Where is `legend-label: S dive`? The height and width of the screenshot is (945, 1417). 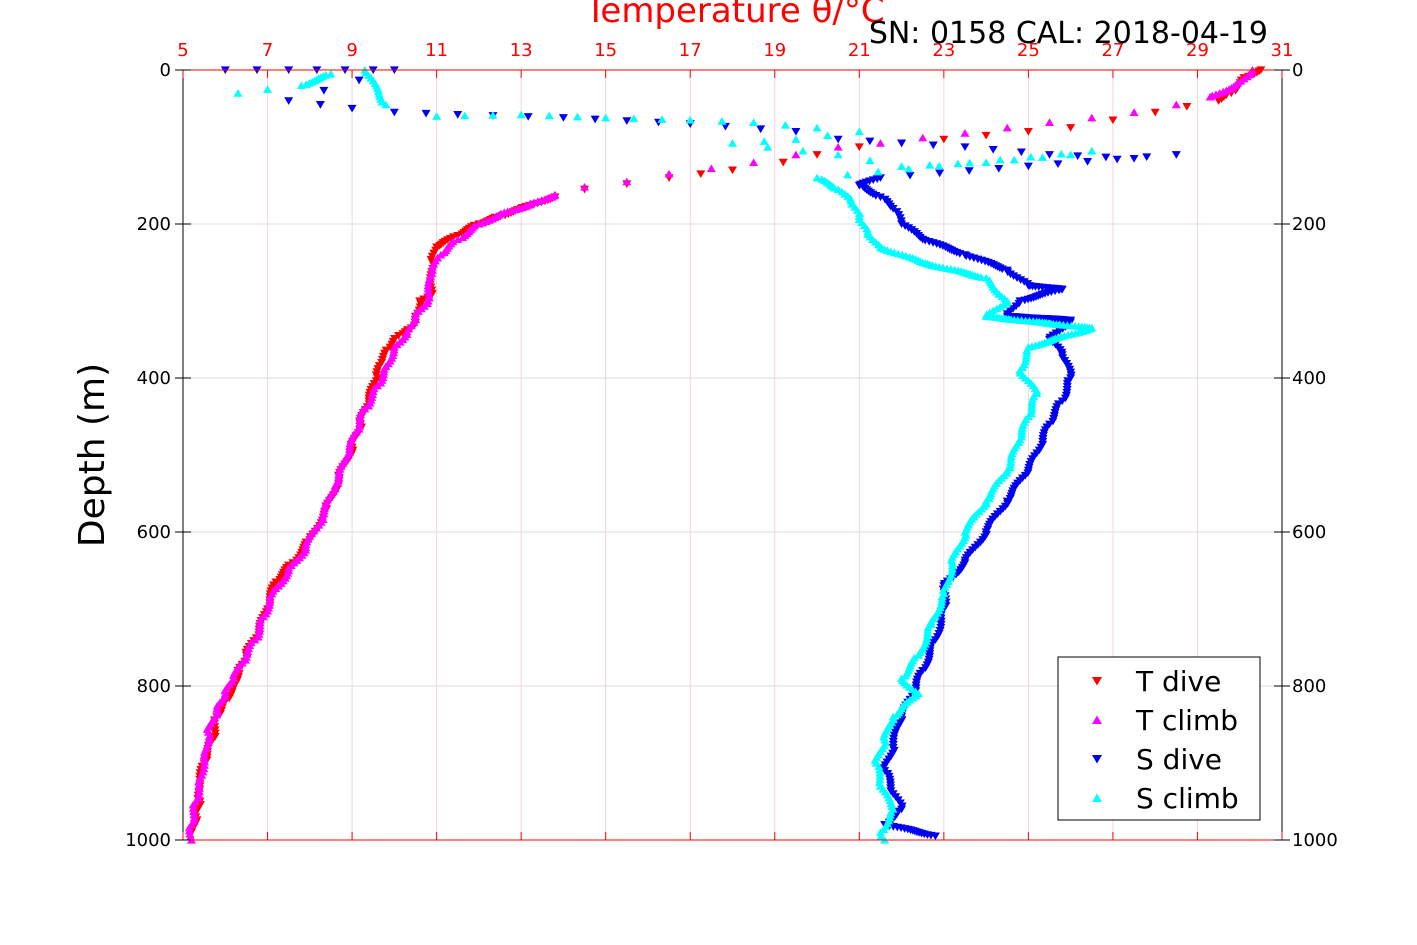 legend-label: S dive is located at coordinates (1179, 759).